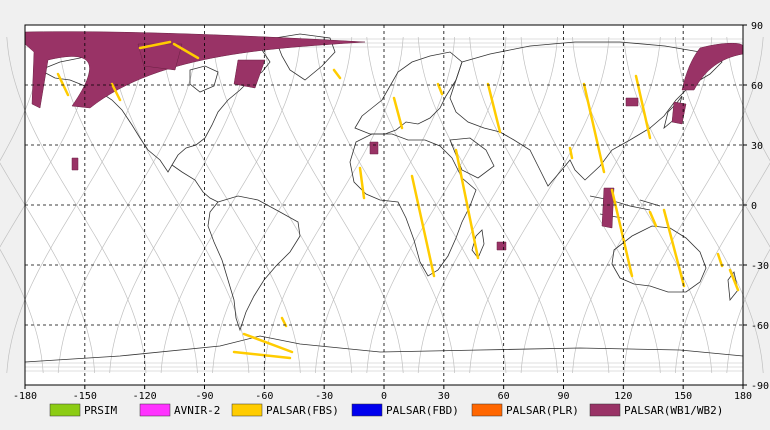 This screenshot has height=430, width=770. I want to click on fbs-strip-australia, so click(653, 219).